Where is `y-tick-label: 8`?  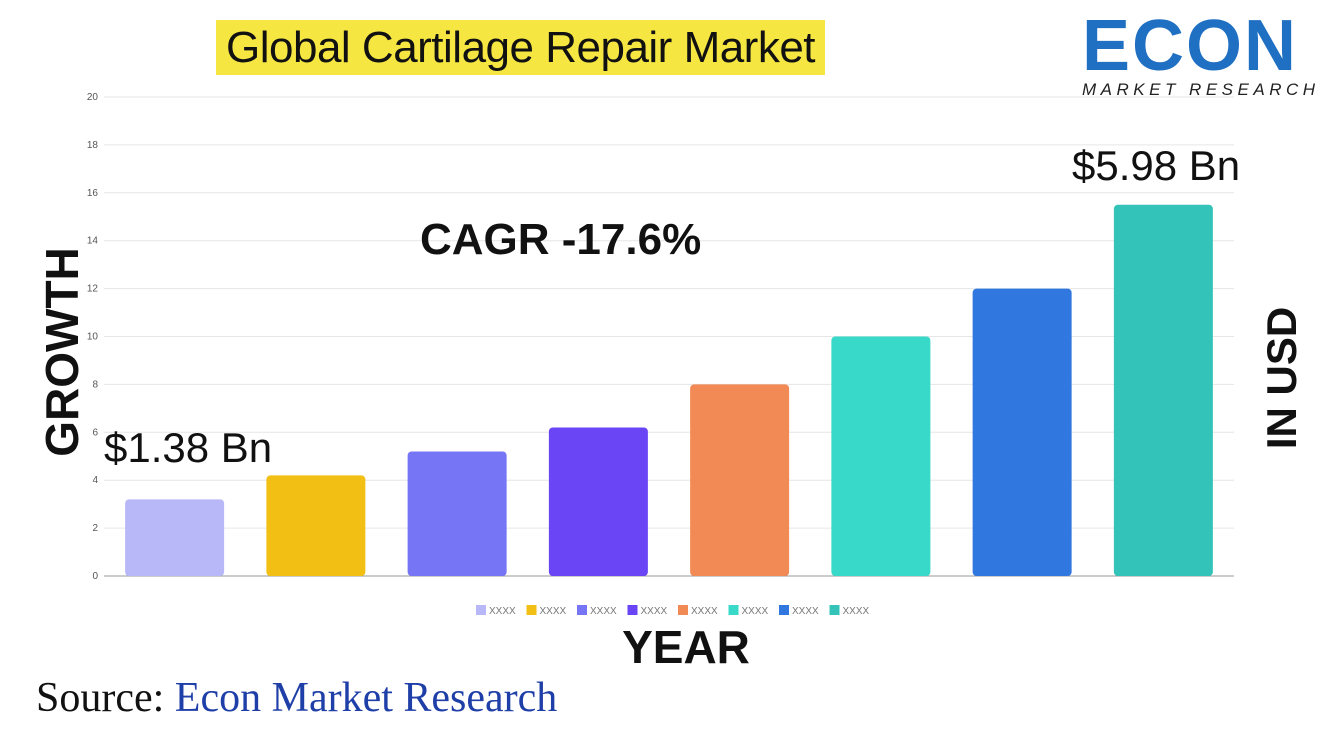
y-tick-label: 8 is located at coordinates (95, 384).